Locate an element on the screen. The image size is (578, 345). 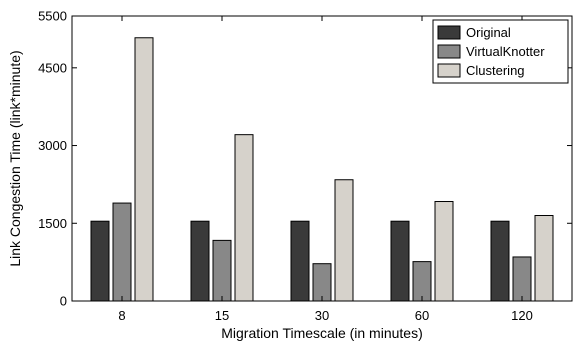
legend-swatch-original is located at coordinates (449, 32).